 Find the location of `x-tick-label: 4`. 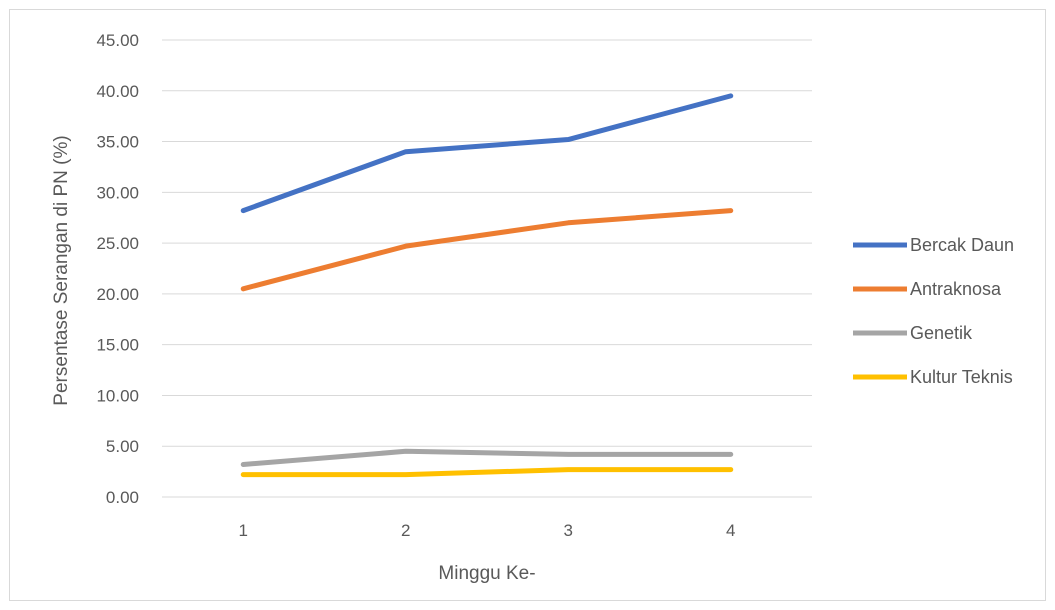

x-tick-label: 4 is located at coordinates (730, 530).